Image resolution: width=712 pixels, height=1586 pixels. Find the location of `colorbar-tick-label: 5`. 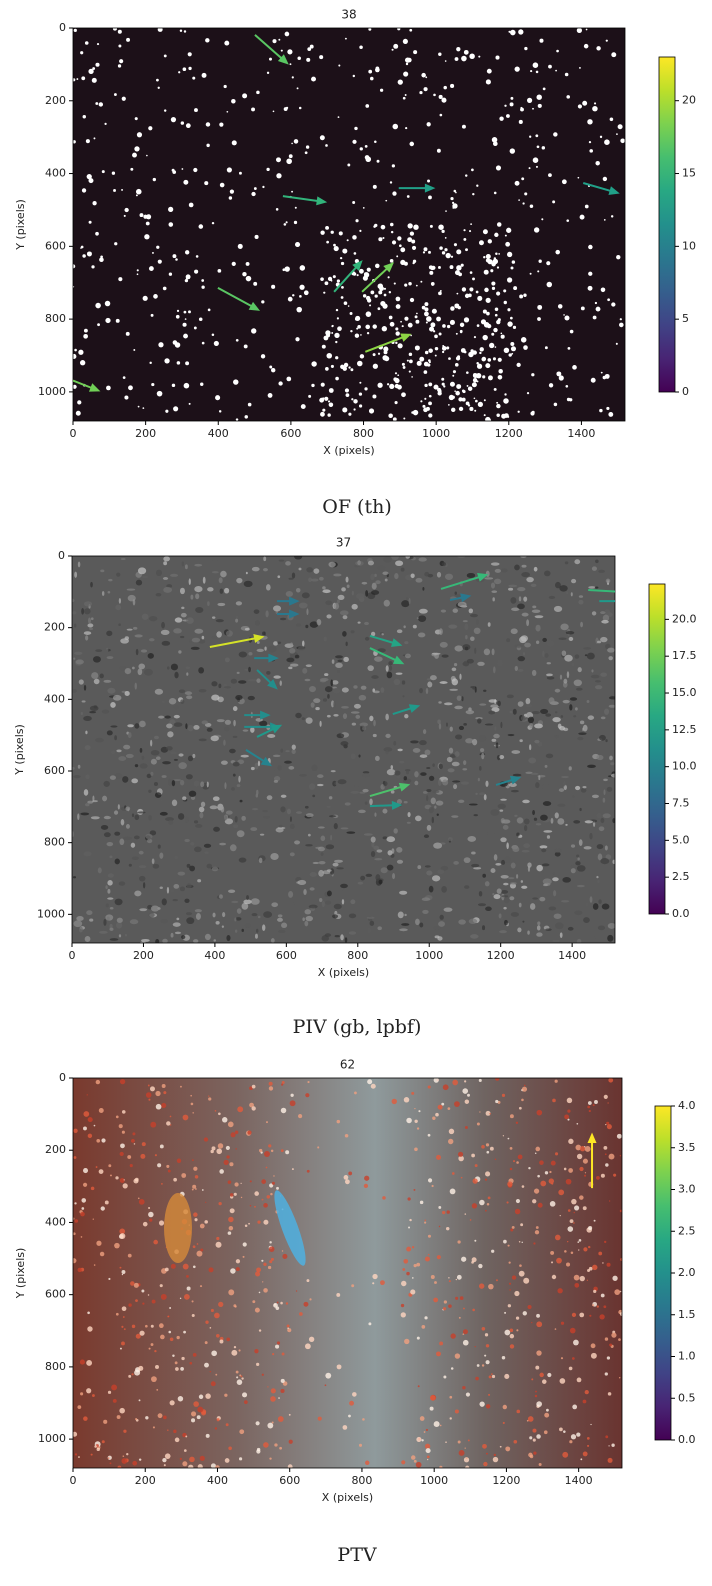

colorbar-tick-label: 5 is located at coordinates (685, 318).